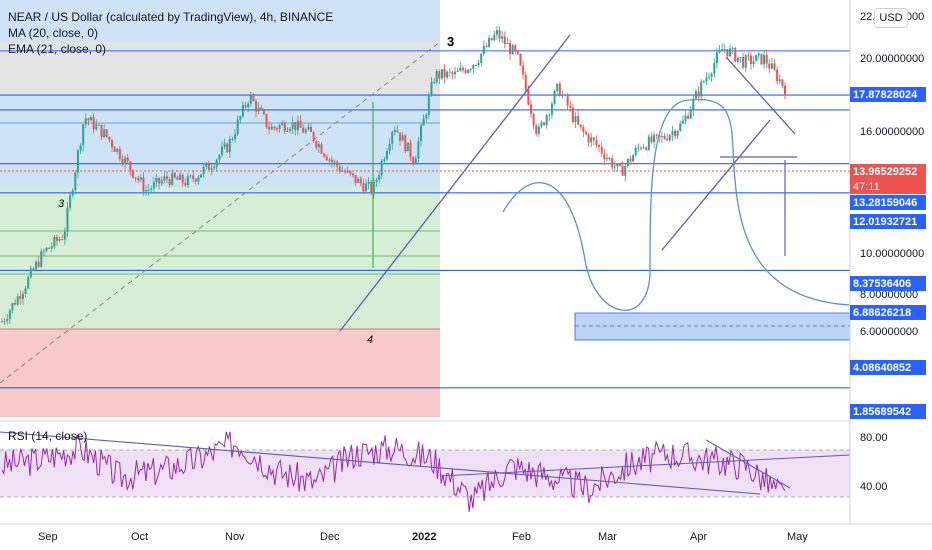  Describe the element at coordinates (888, 94) in the screenshot. I see `level-badge: 17.87828024` at that location.